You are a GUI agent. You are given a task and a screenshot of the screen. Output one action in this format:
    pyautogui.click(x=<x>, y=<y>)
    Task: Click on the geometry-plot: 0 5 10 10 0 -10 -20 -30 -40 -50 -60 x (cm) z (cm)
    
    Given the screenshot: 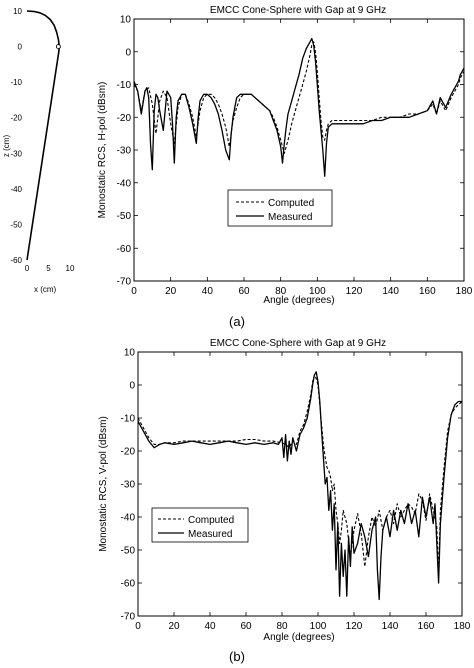 What is the action you would take?
    pyautogui.click(x=38, y=150)
    